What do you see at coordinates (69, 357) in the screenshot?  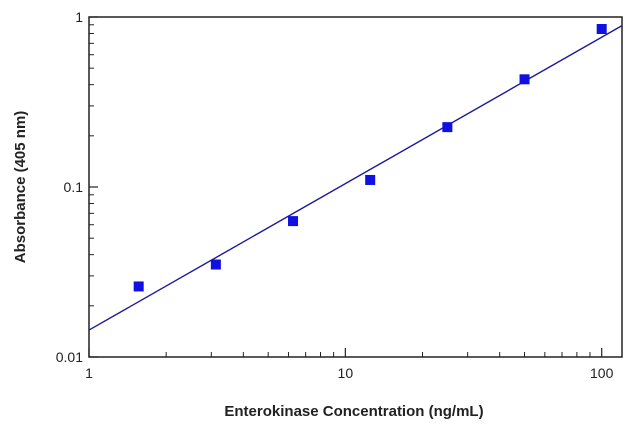 I see `y-tick-label: 0.01` at bounding box center [69, 357].